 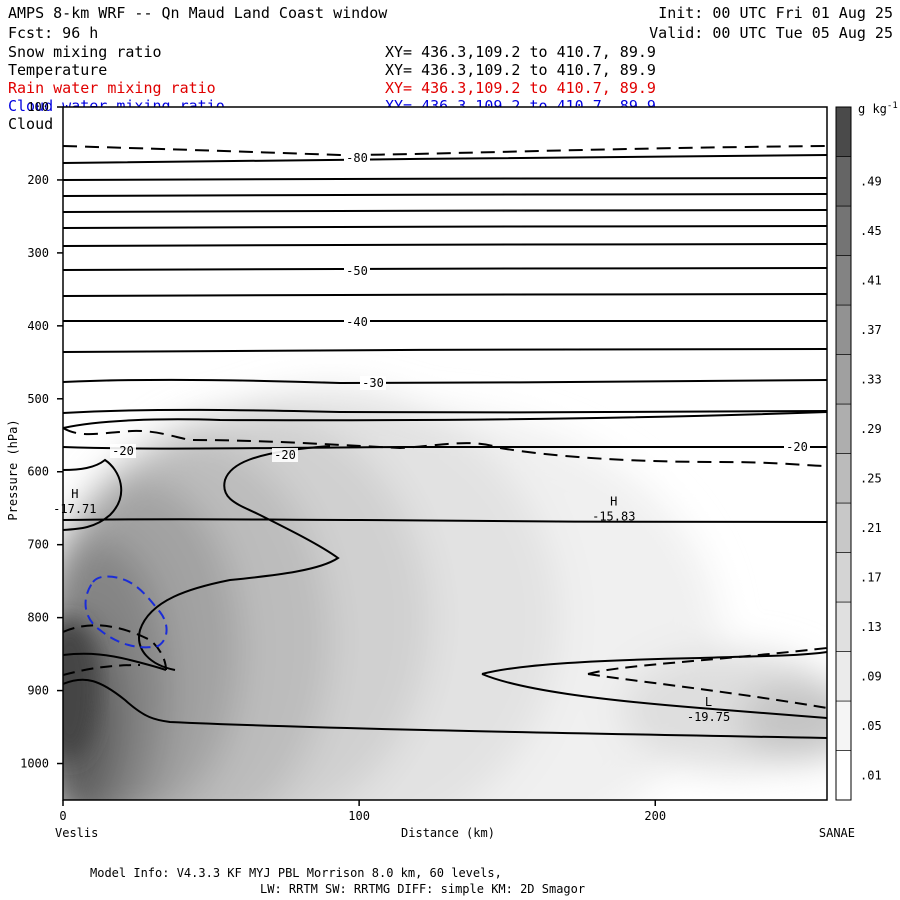 I want to click on valid-time: Valid: 00 UTC Tue 05 Aug 25, so click(x=771, y=33).